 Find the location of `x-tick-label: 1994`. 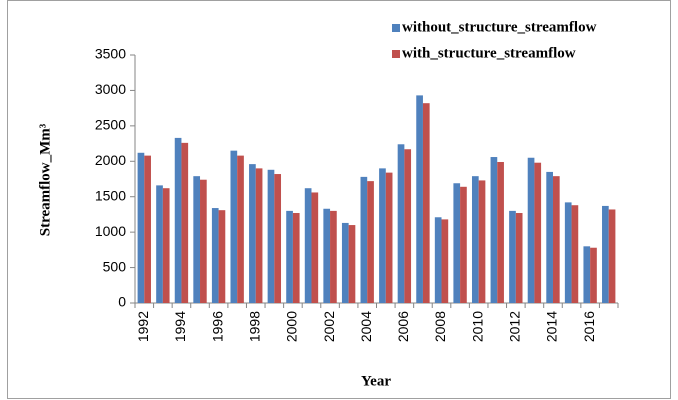

x-tick-label: 1994 is located at coordinates (180, 326).